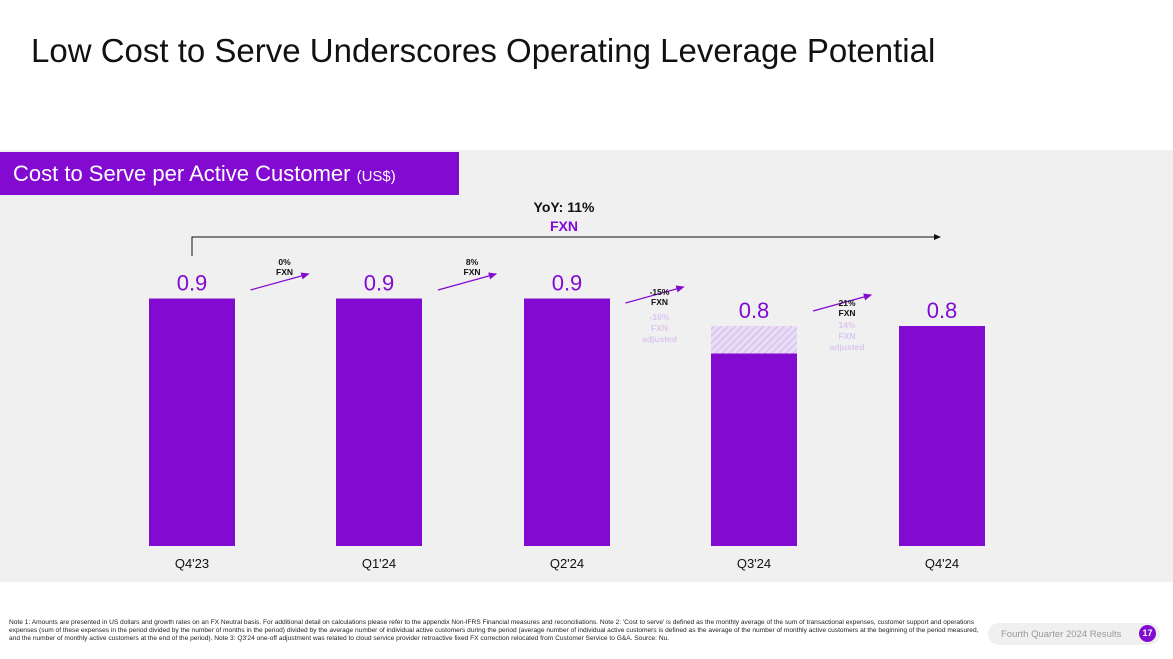 The width and height of the screenshot is (1173, 659). I want to click on growth-value: 0%, so click(284, 262).